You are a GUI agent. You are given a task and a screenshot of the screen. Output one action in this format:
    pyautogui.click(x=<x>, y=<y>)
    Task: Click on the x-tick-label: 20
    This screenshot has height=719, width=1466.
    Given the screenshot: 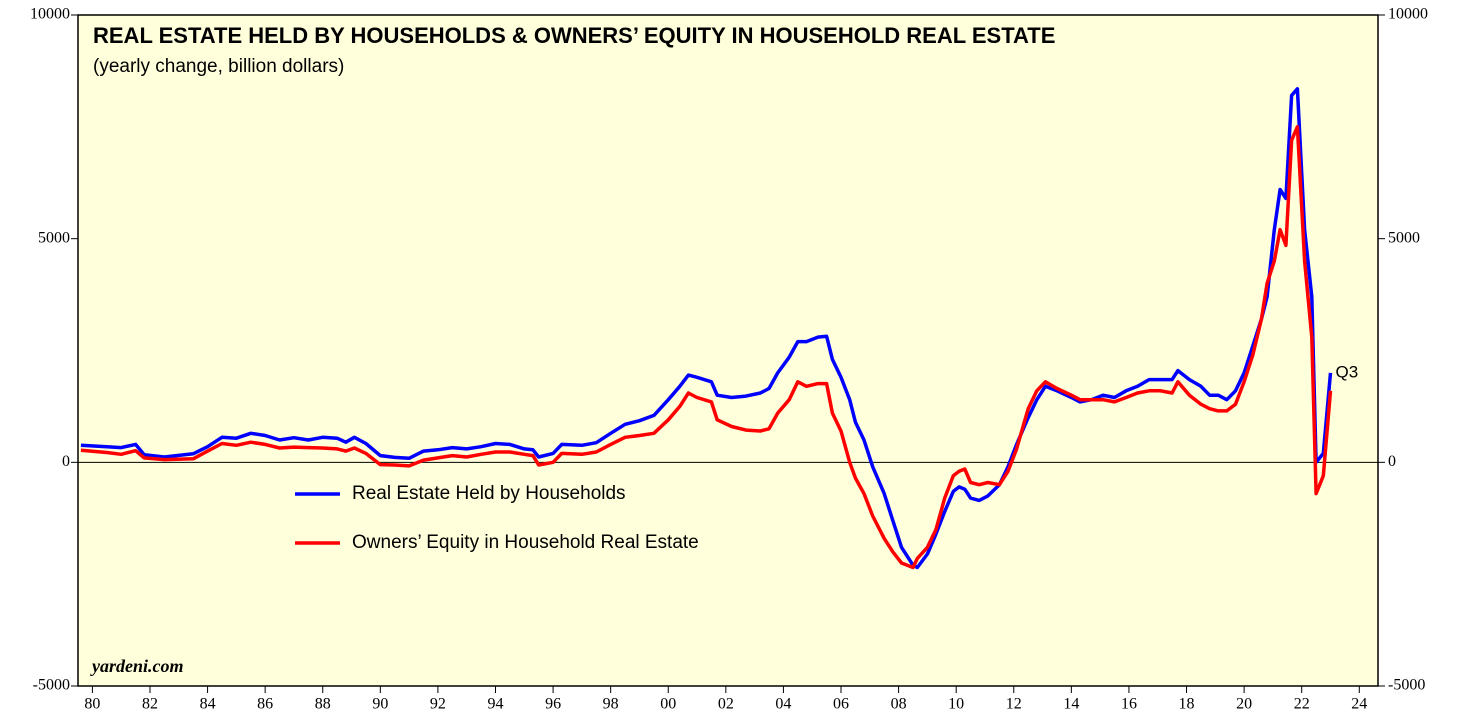 What is the action you would take?
    pyautogui.click(x=1244, y=704)
    